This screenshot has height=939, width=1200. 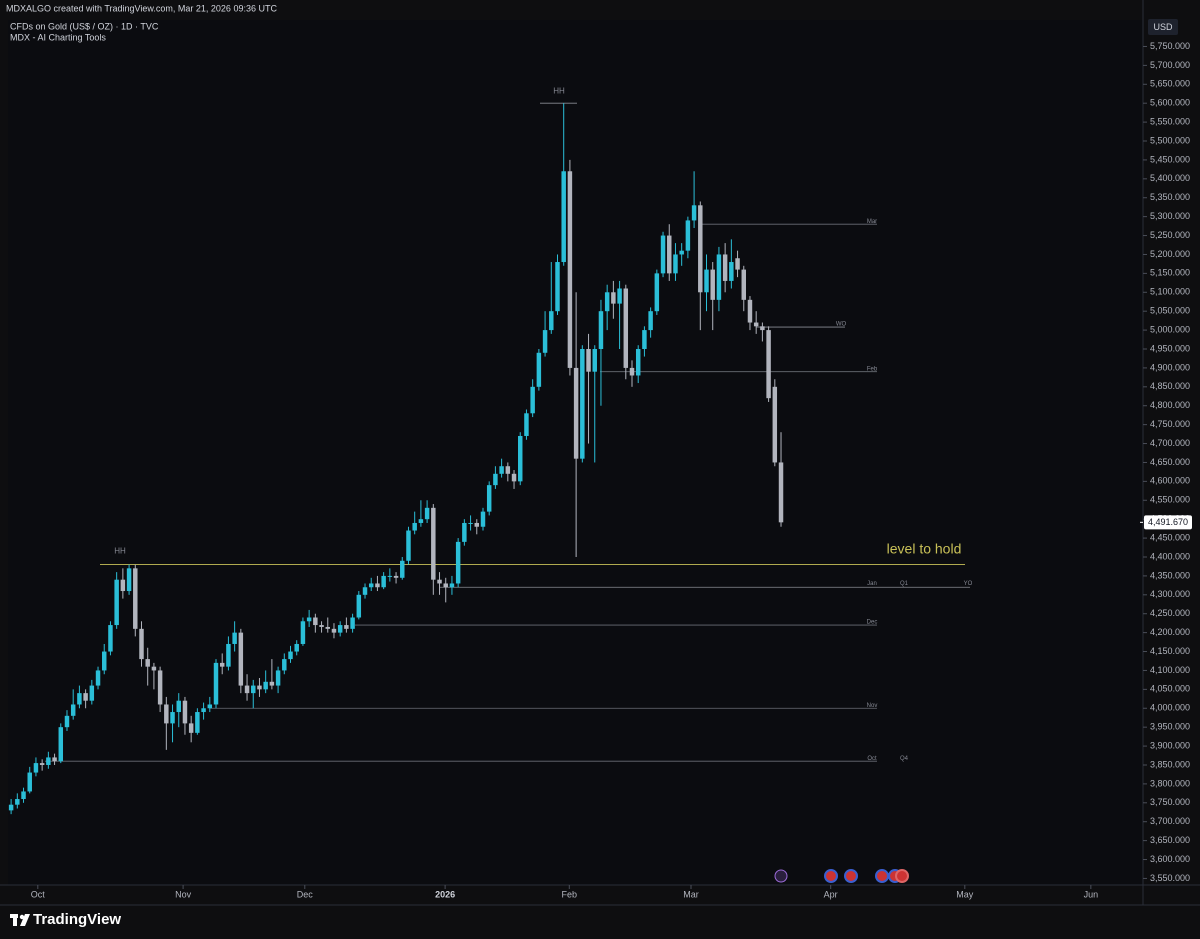 What do you see at coordinates (1170, 689) in the screenshot?
I see `y-tick-label: 4,050.000` at bounding box center [1170, 689].